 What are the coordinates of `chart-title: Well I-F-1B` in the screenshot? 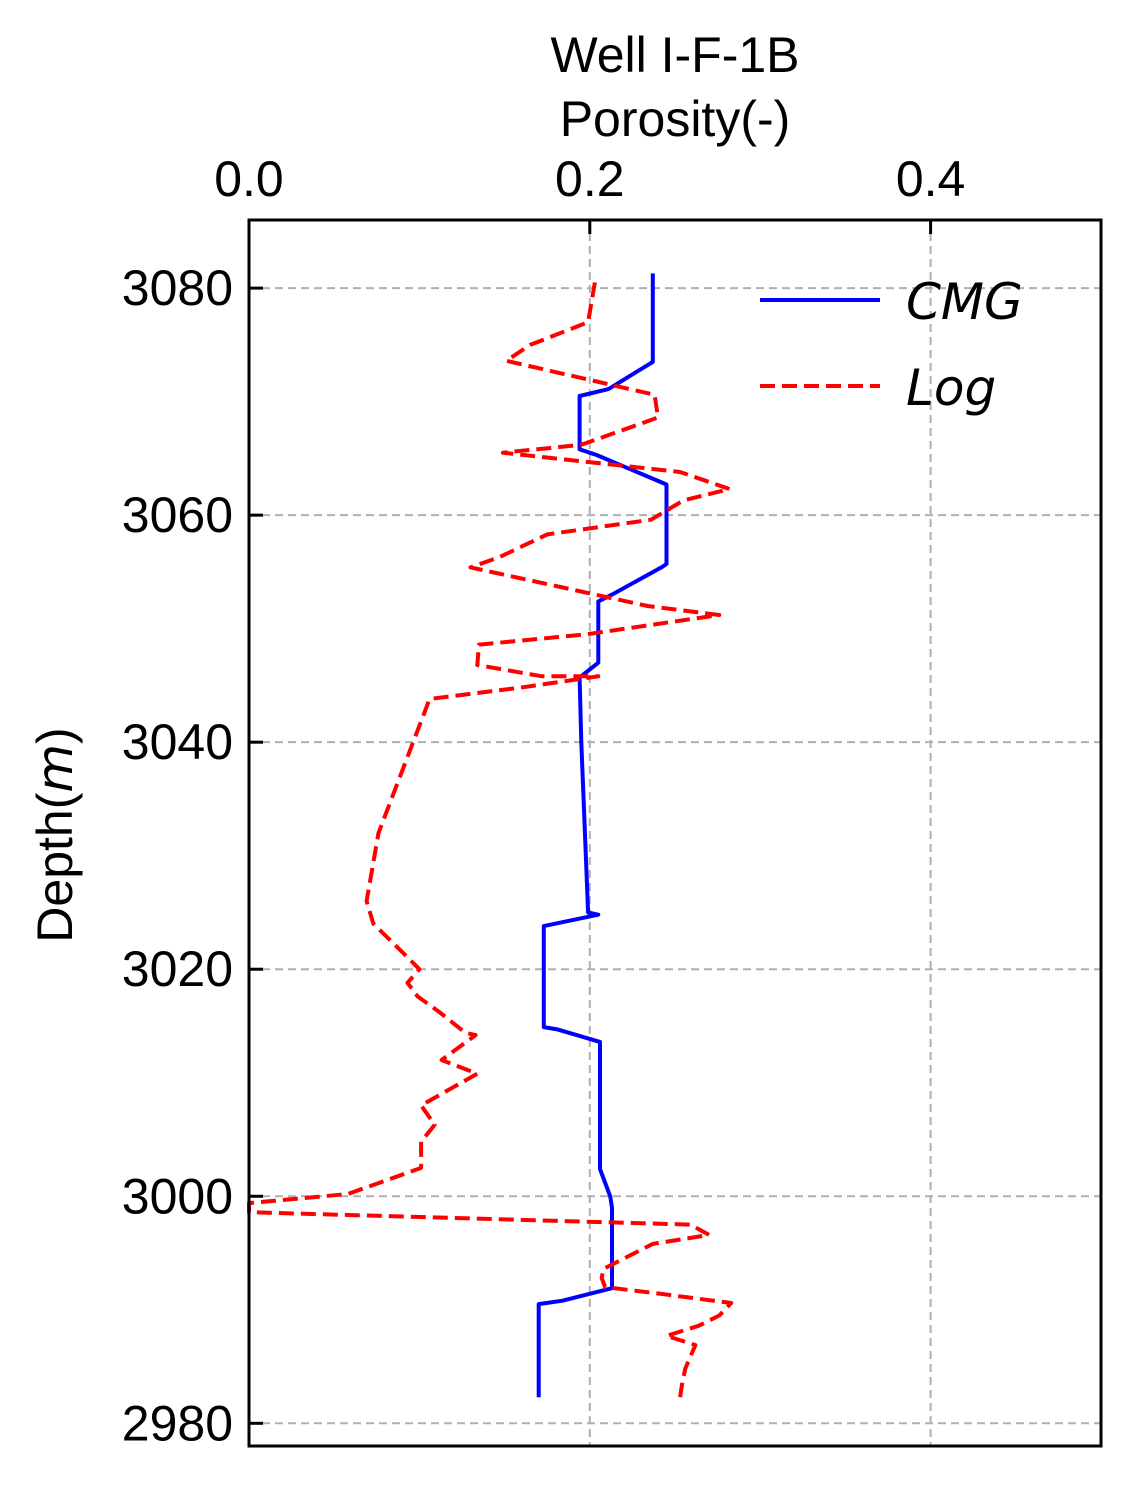 It's located at (674, 55).